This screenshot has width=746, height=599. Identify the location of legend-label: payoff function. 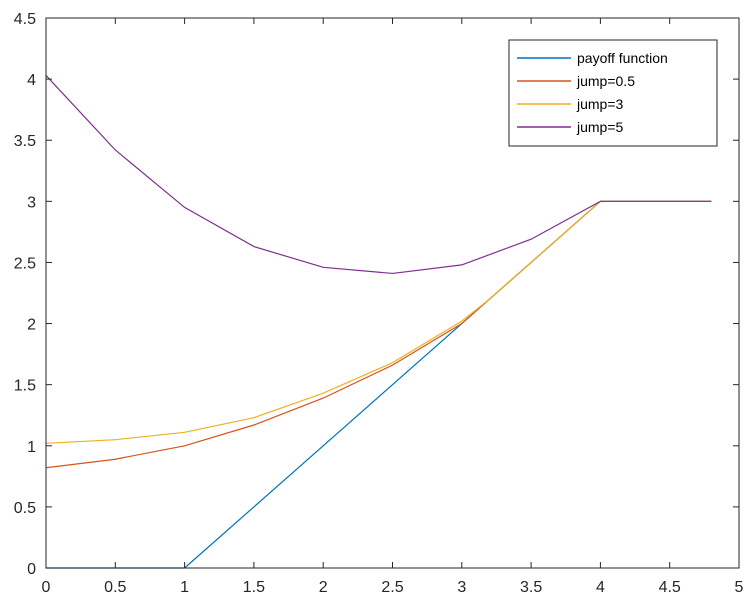
(622, 58).